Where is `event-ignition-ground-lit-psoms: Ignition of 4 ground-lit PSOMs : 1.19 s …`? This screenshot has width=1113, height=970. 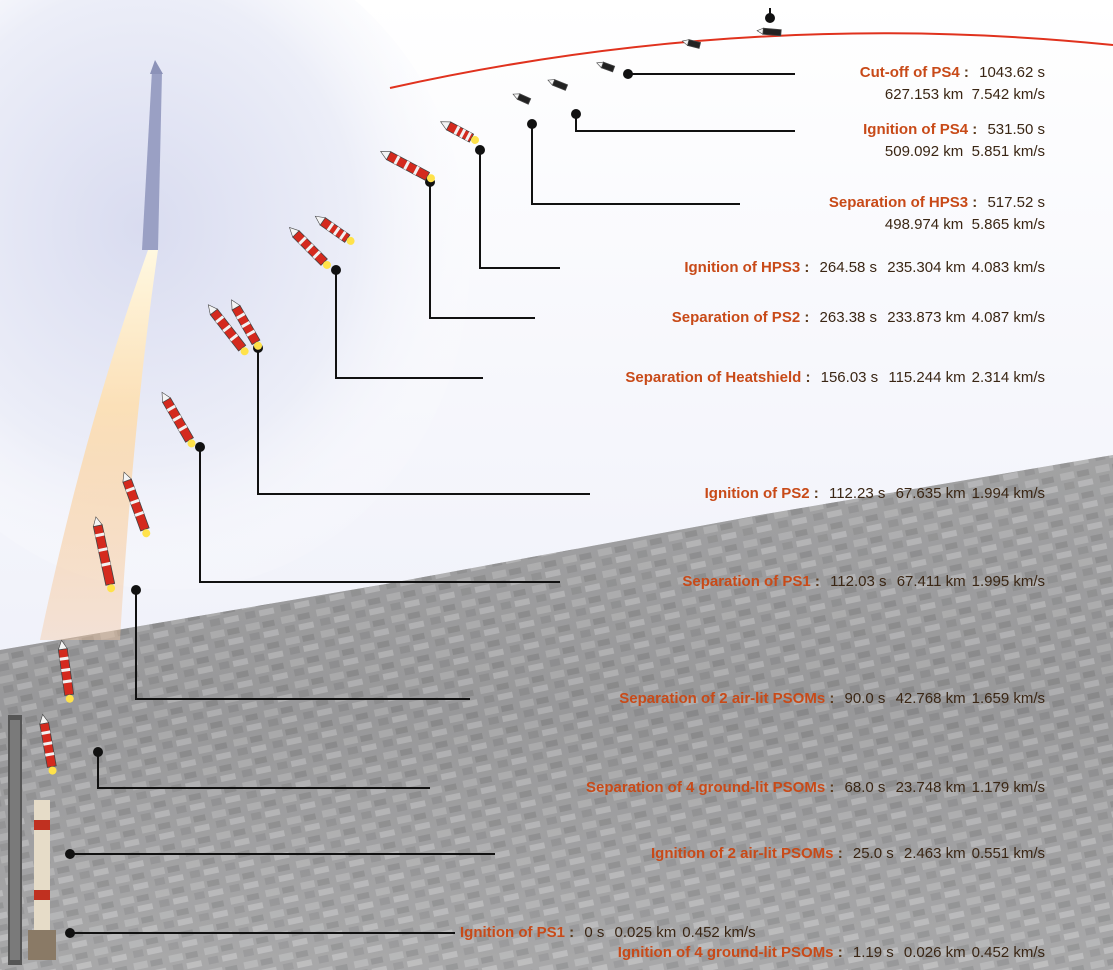 event-ignition-ground-lit-psoms: Ignition of 4 ground-lit PSOMs : 1.19 s … is located at coordinates (831, 952).